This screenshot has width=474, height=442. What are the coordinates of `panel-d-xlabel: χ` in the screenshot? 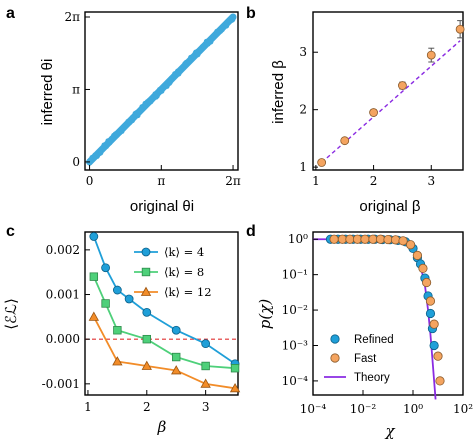 It's located at (389, 431).